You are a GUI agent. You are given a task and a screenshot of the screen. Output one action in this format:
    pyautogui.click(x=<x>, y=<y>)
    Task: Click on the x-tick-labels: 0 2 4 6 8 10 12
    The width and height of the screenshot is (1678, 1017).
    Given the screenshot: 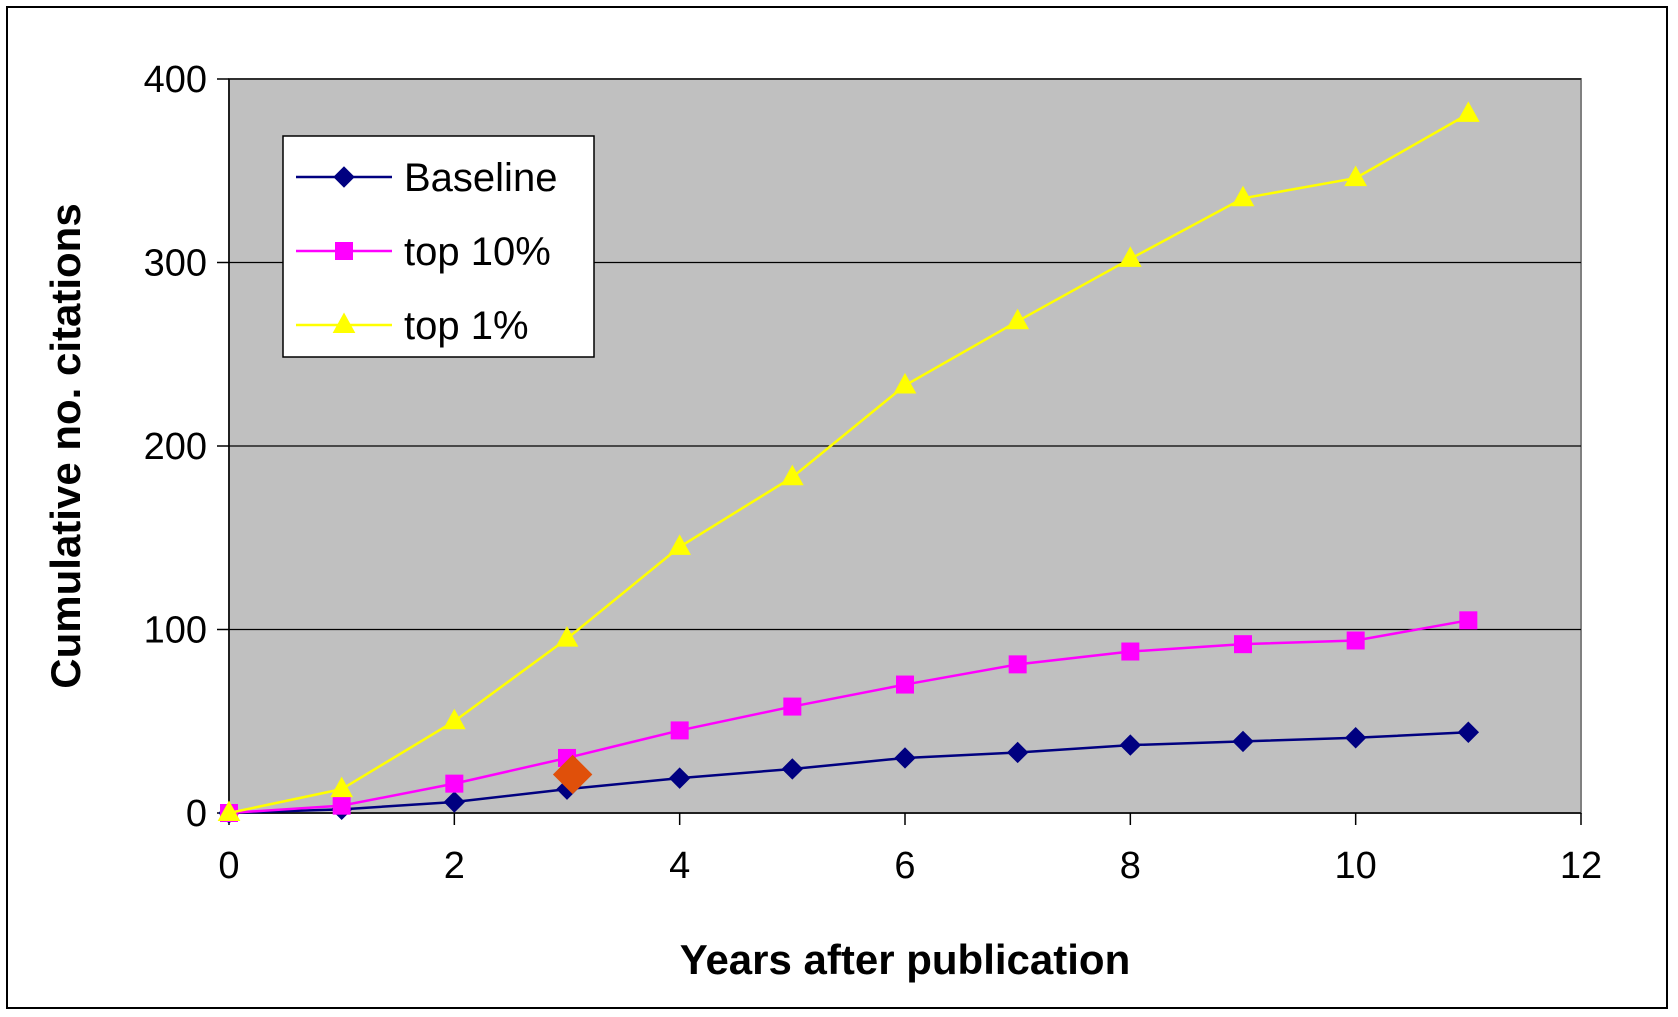 What is the action you would take?
    pyautogui.click(x=910, y=866)
    